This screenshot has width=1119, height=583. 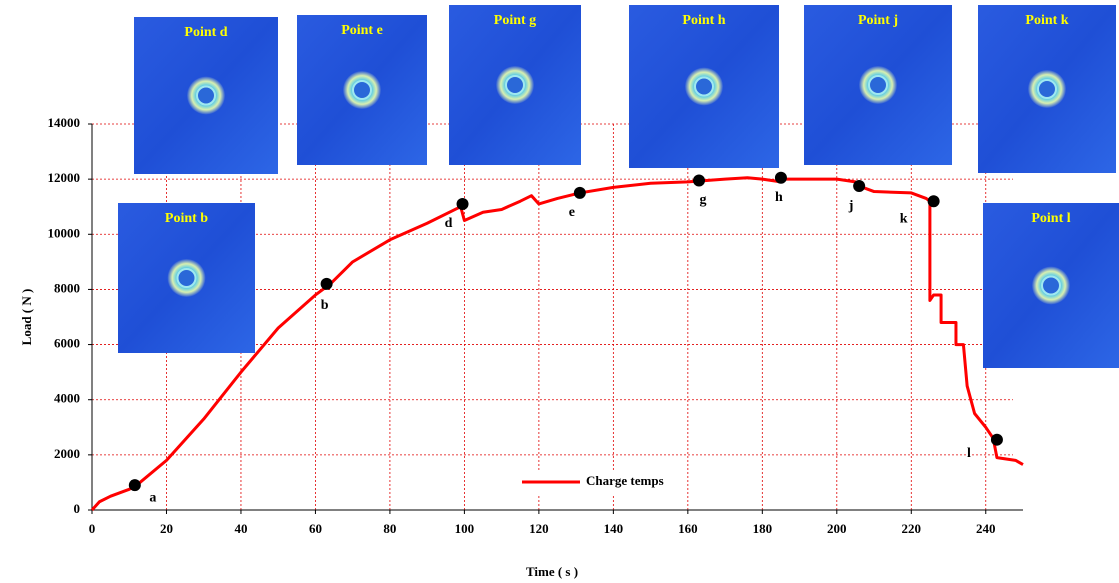 What do you see at coordinates (515, 20) in the screenshot?
I see `inset-title: Point g` at bounding box center [515, 20].